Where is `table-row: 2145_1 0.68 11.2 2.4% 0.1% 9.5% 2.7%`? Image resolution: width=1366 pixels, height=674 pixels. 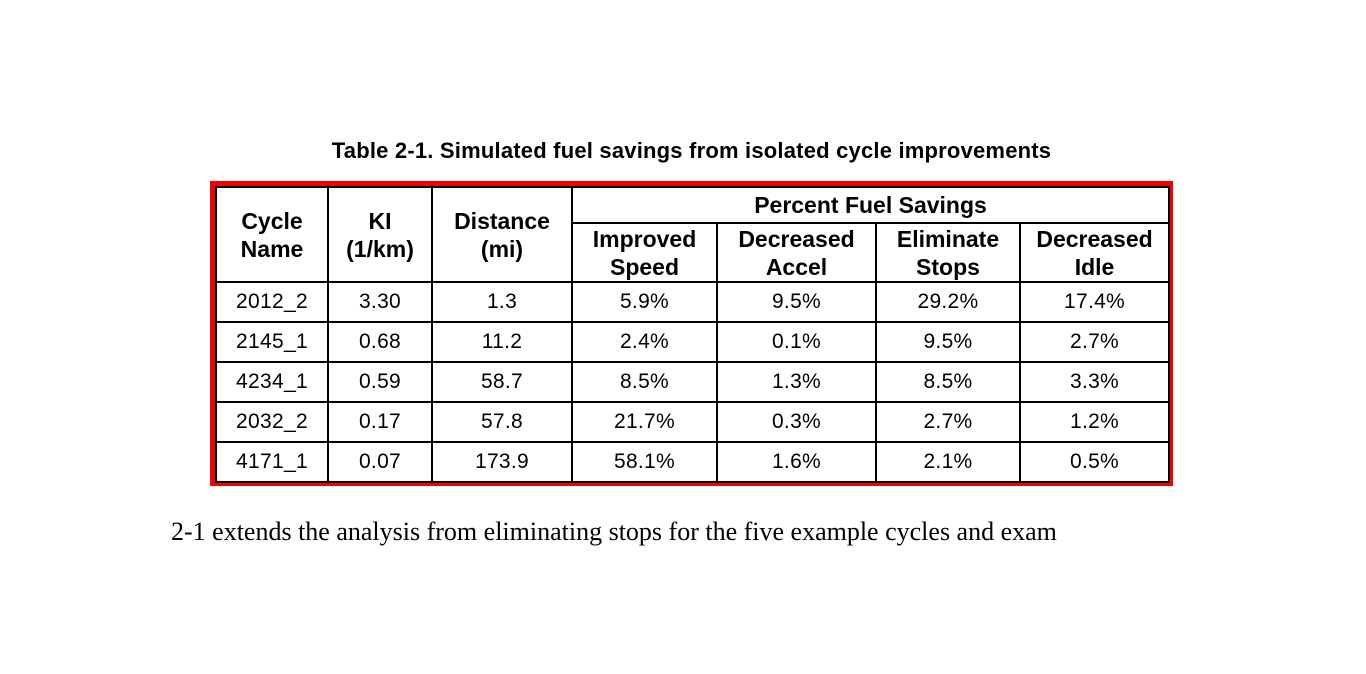
table-row: 2145_1 0.68 11.2 2.4% 0.1% 9.5% 2.7% is located at coordinates (693, 342).